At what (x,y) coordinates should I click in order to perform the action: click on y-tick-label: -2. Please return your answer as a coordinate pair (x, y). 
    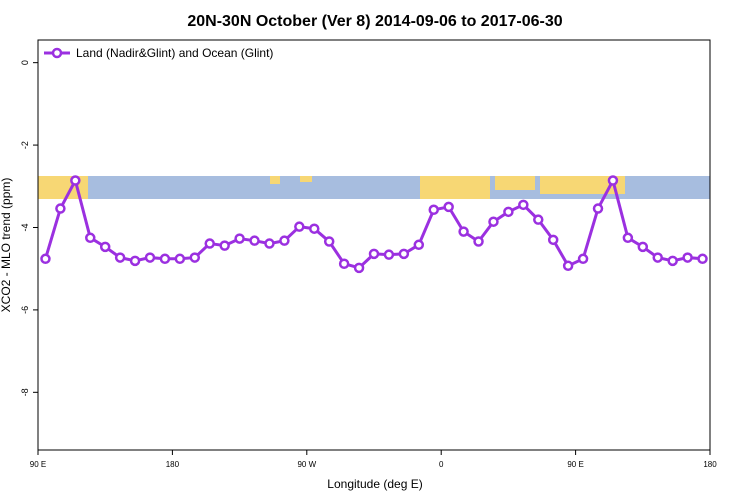
    Looking at the image, I should click on (25, 145).